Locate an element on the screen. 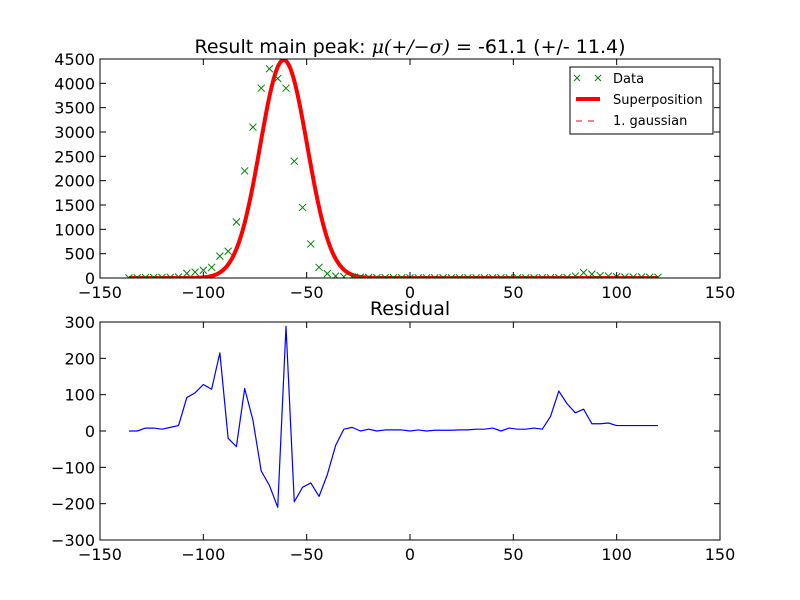 The width and height of the screenshot is (800, 600). main-peak-ytick-label: 1500 is located at coordinates (74, 205).